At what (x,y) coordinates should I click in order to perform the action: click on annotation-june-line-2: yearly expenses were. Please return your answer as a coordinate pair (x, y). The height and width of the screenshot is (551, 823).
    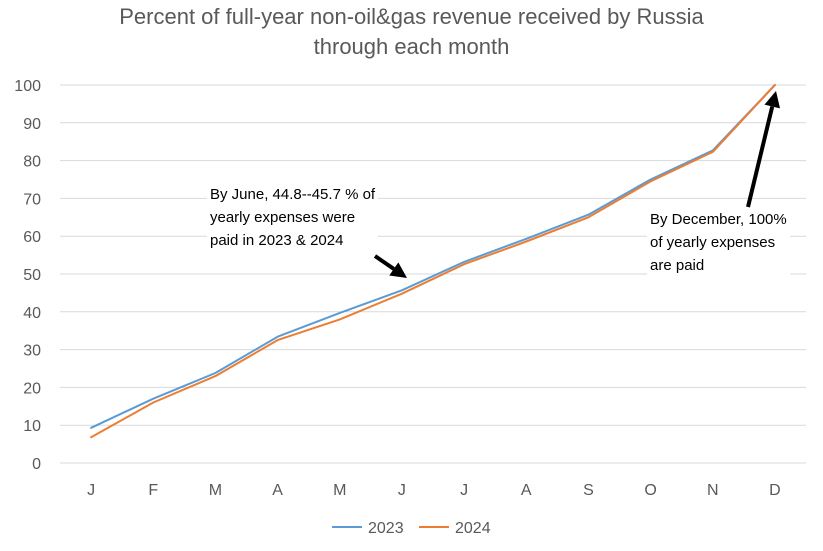
    Looking at the image, I should click on (283, 217).